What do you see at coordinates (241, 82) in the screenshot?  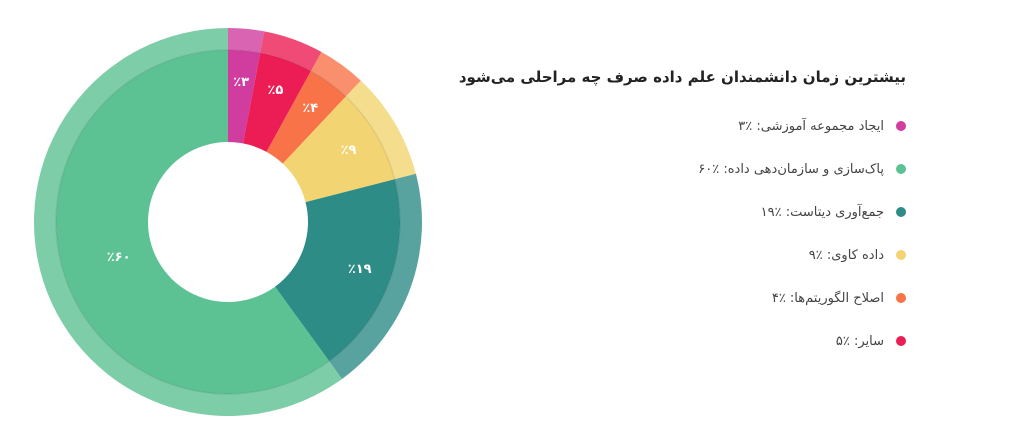 I see `slice-0-label: ٪۳` at bounding box center [241, 82].